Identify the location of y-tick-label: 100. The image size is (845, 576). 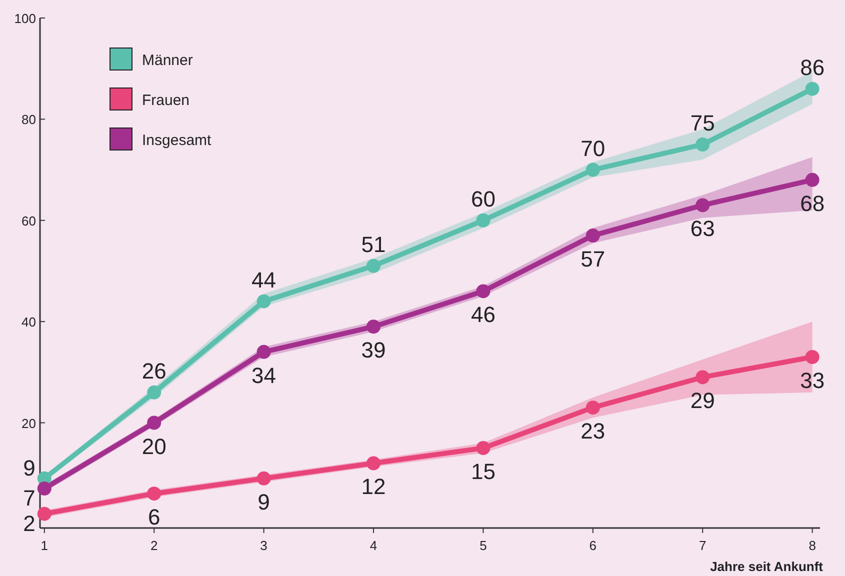
(25, 18).